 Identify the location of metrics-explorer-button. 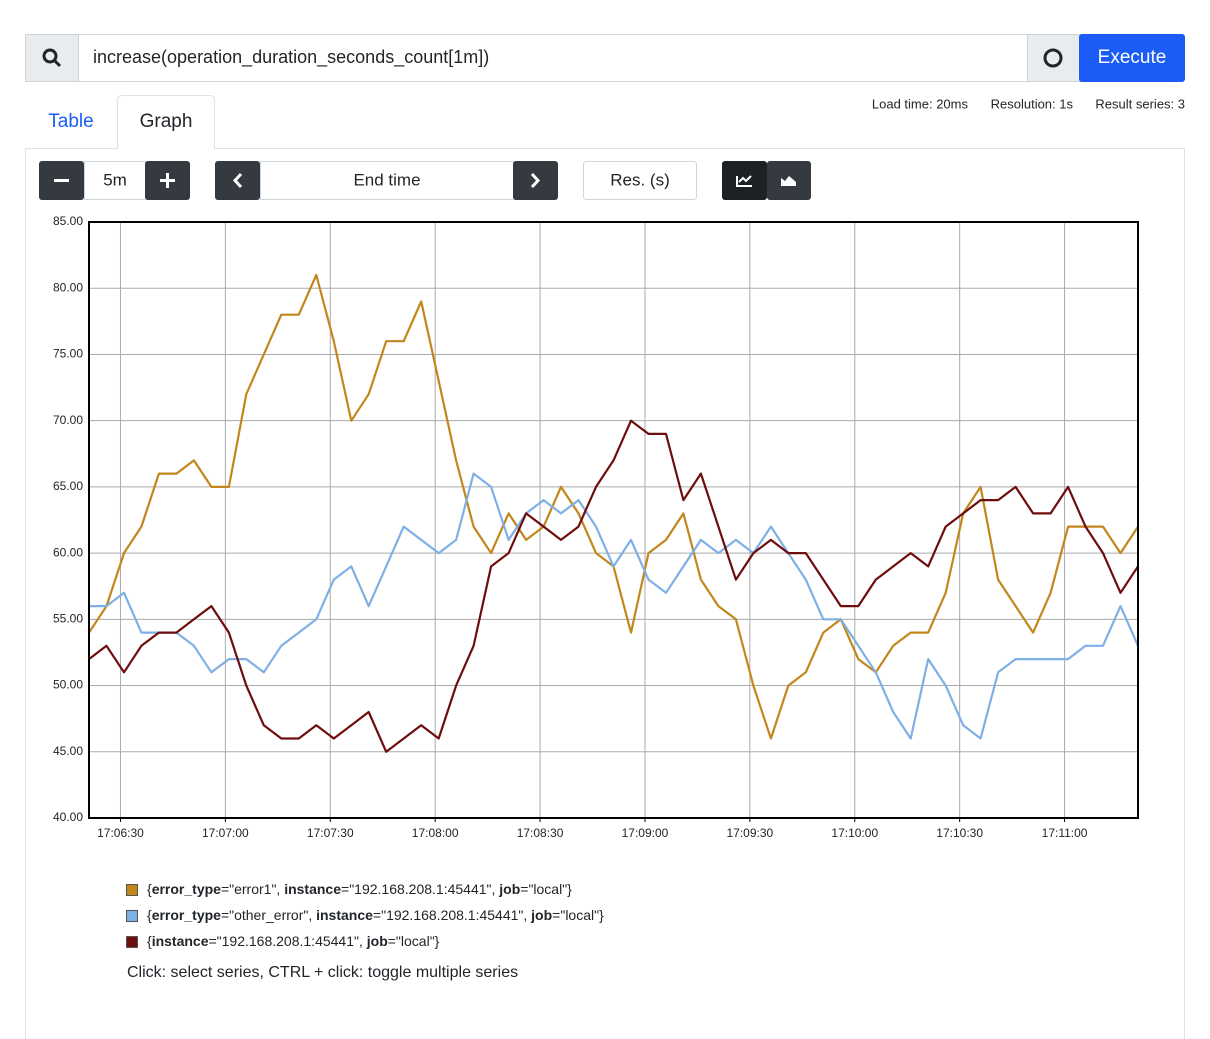
(1053, 58).